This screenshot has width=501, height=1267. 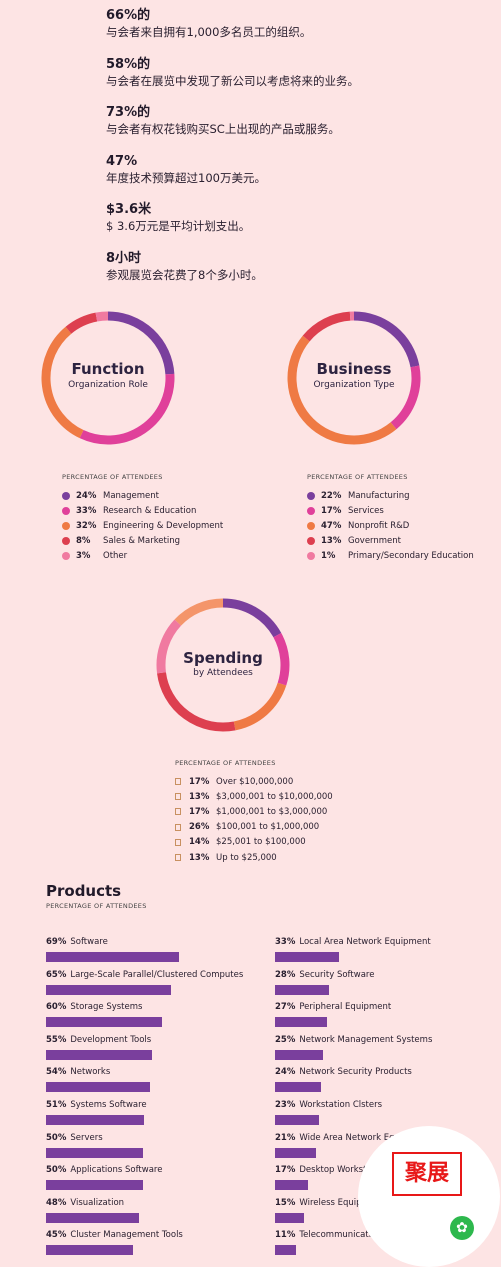 What do you see at coordinates (108, 369) in the screenshot?
I see `function-title: Function` at bounding box center [108, 369].